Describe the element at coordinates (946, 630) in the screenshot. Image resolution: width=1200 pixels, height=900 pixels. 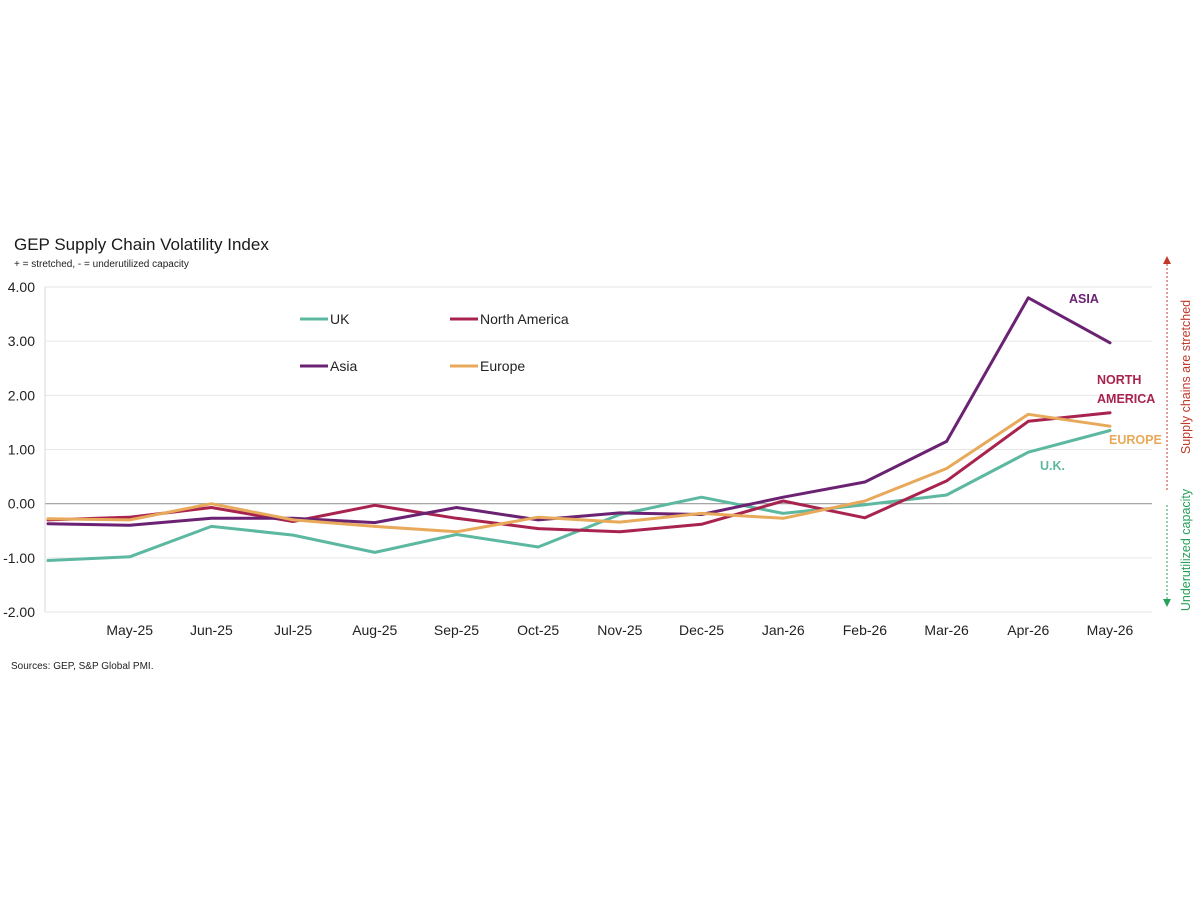
I see `x-tick-label: Mar-26` at that location.